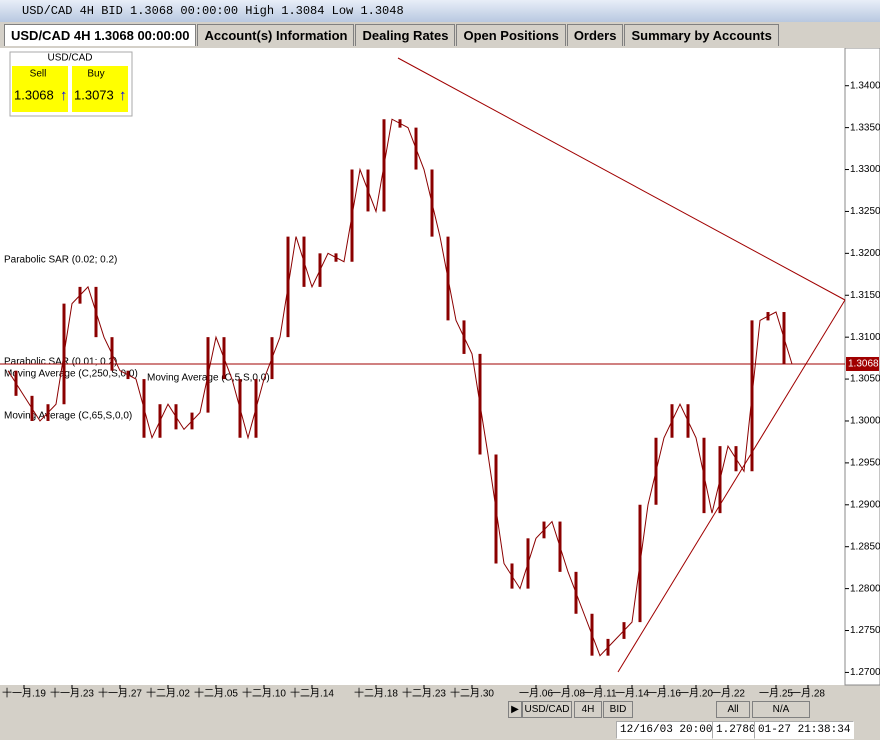  Describe the element at coordinates (38, 74) in the screenshot. I see `sell-label: Sell` at that location.